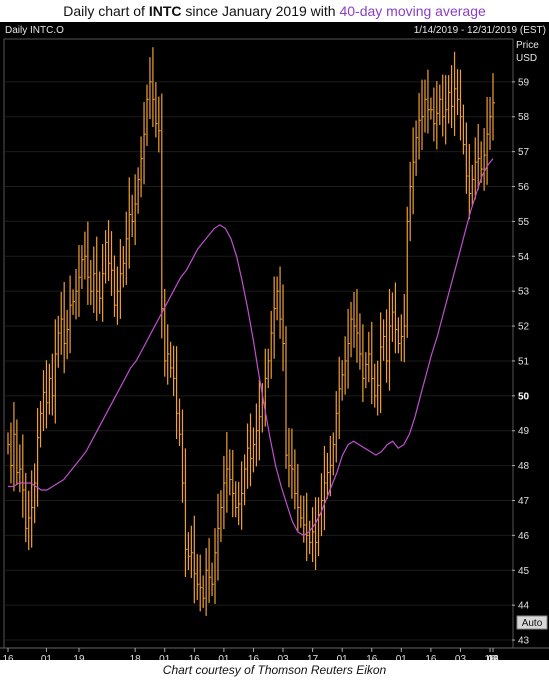  Describe the element at coordinates (524, 641) in the screenshot. I see `y-tick-label: 43` at that location.